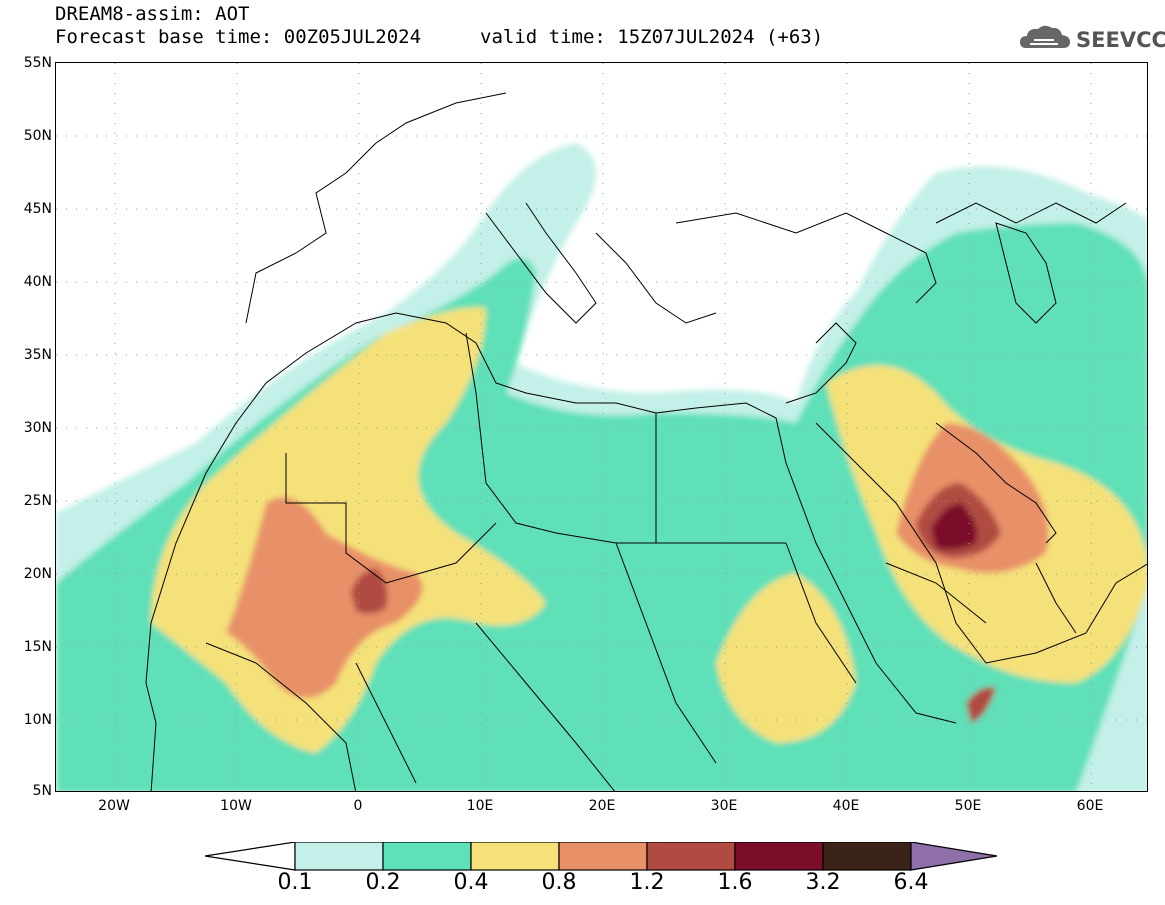 The height and width of the screenshot is (905, 1165). What do you see at coordinates (968, 806) in the screenshot?
I see `lon-label: 50E` at bounding box center [968, 806].